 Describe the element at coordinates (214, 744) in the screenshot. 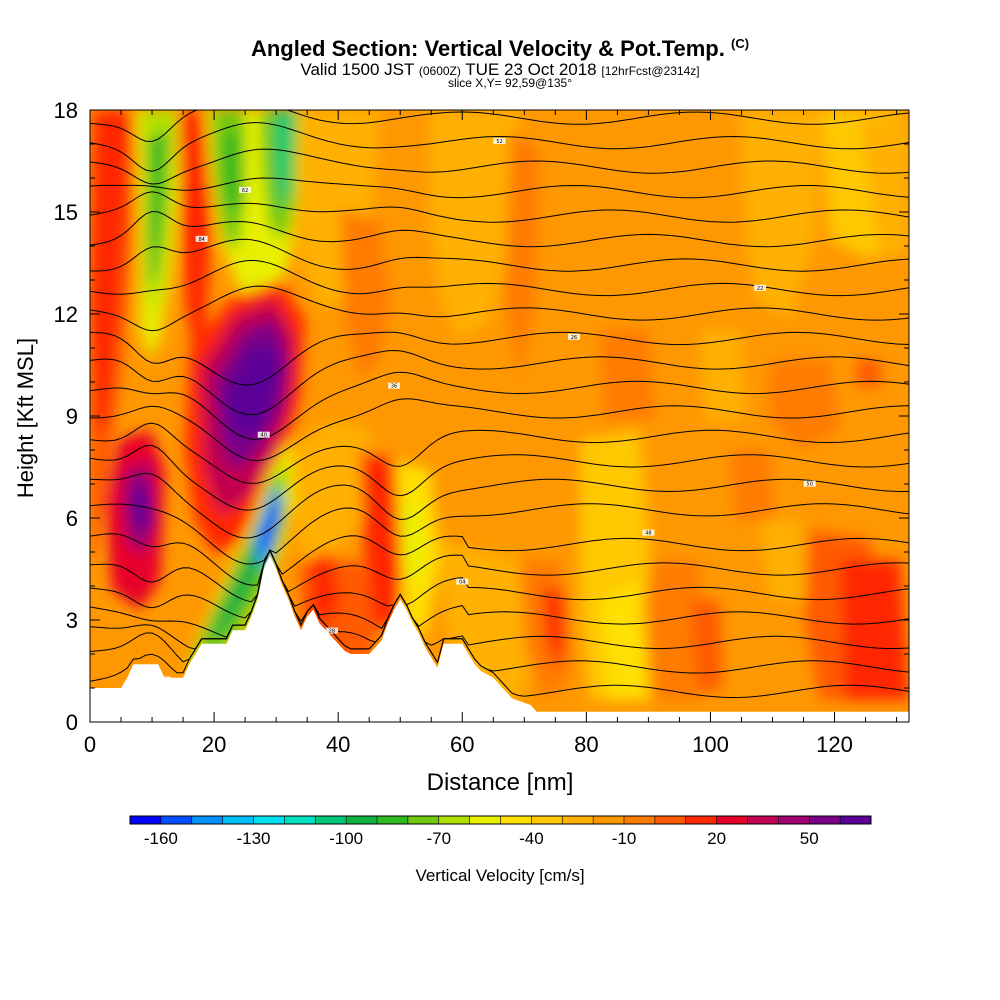

I see `x-tick-label: 20` at that location.